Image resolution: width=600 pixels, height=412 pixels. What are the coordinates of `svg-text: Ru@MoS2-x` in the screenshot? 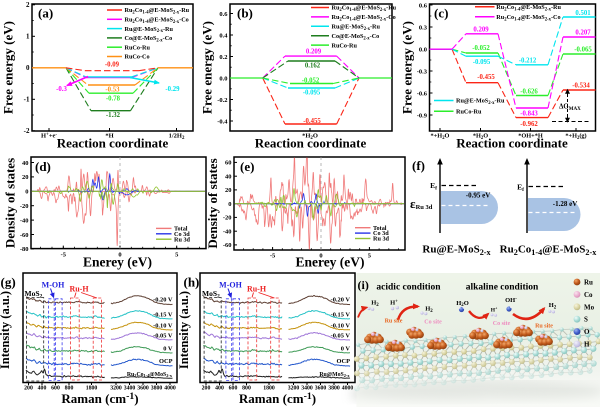 It's located at (334, 375).